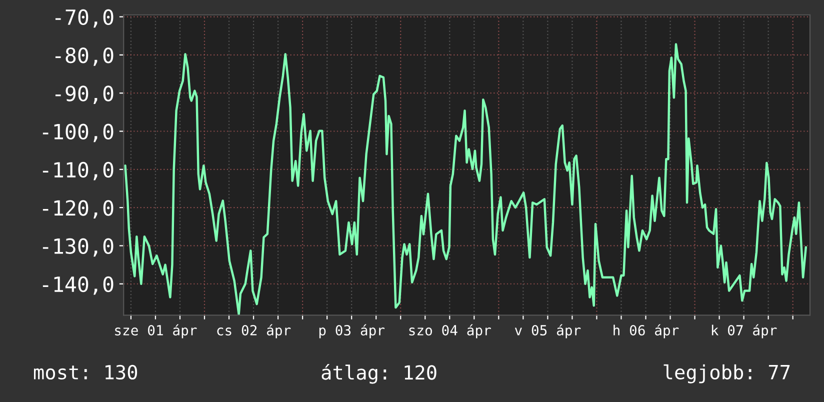  Describe the element at coordinates (547, 331) in the screenshot. I see `x-tick-label: v 05 ápr` at that location.